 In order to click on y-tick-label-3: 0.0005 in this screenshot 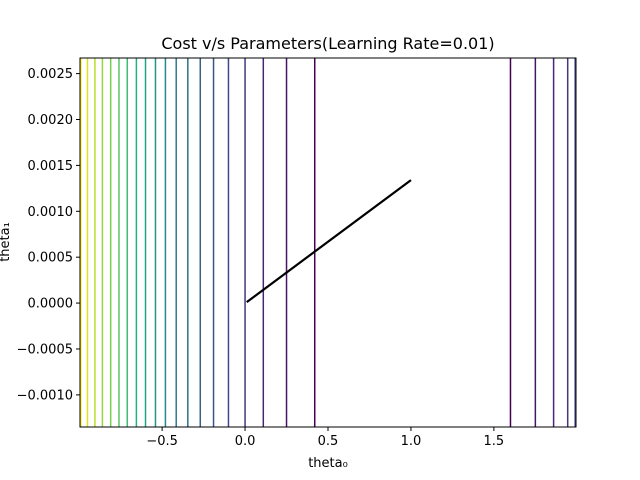, I will do `click(51, 258)`.